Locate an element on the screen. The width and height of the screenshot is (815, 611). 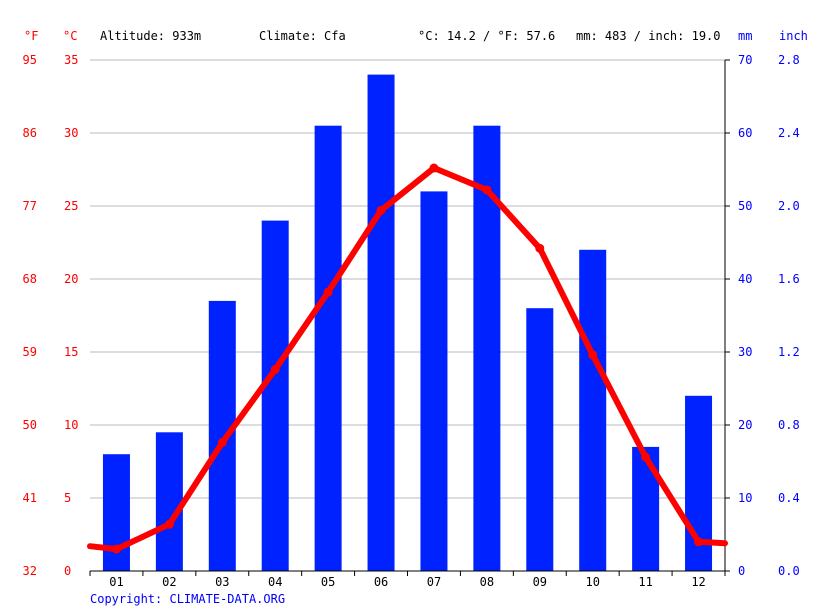
unit-inch-label: inch is located at coordinates (793, 36).